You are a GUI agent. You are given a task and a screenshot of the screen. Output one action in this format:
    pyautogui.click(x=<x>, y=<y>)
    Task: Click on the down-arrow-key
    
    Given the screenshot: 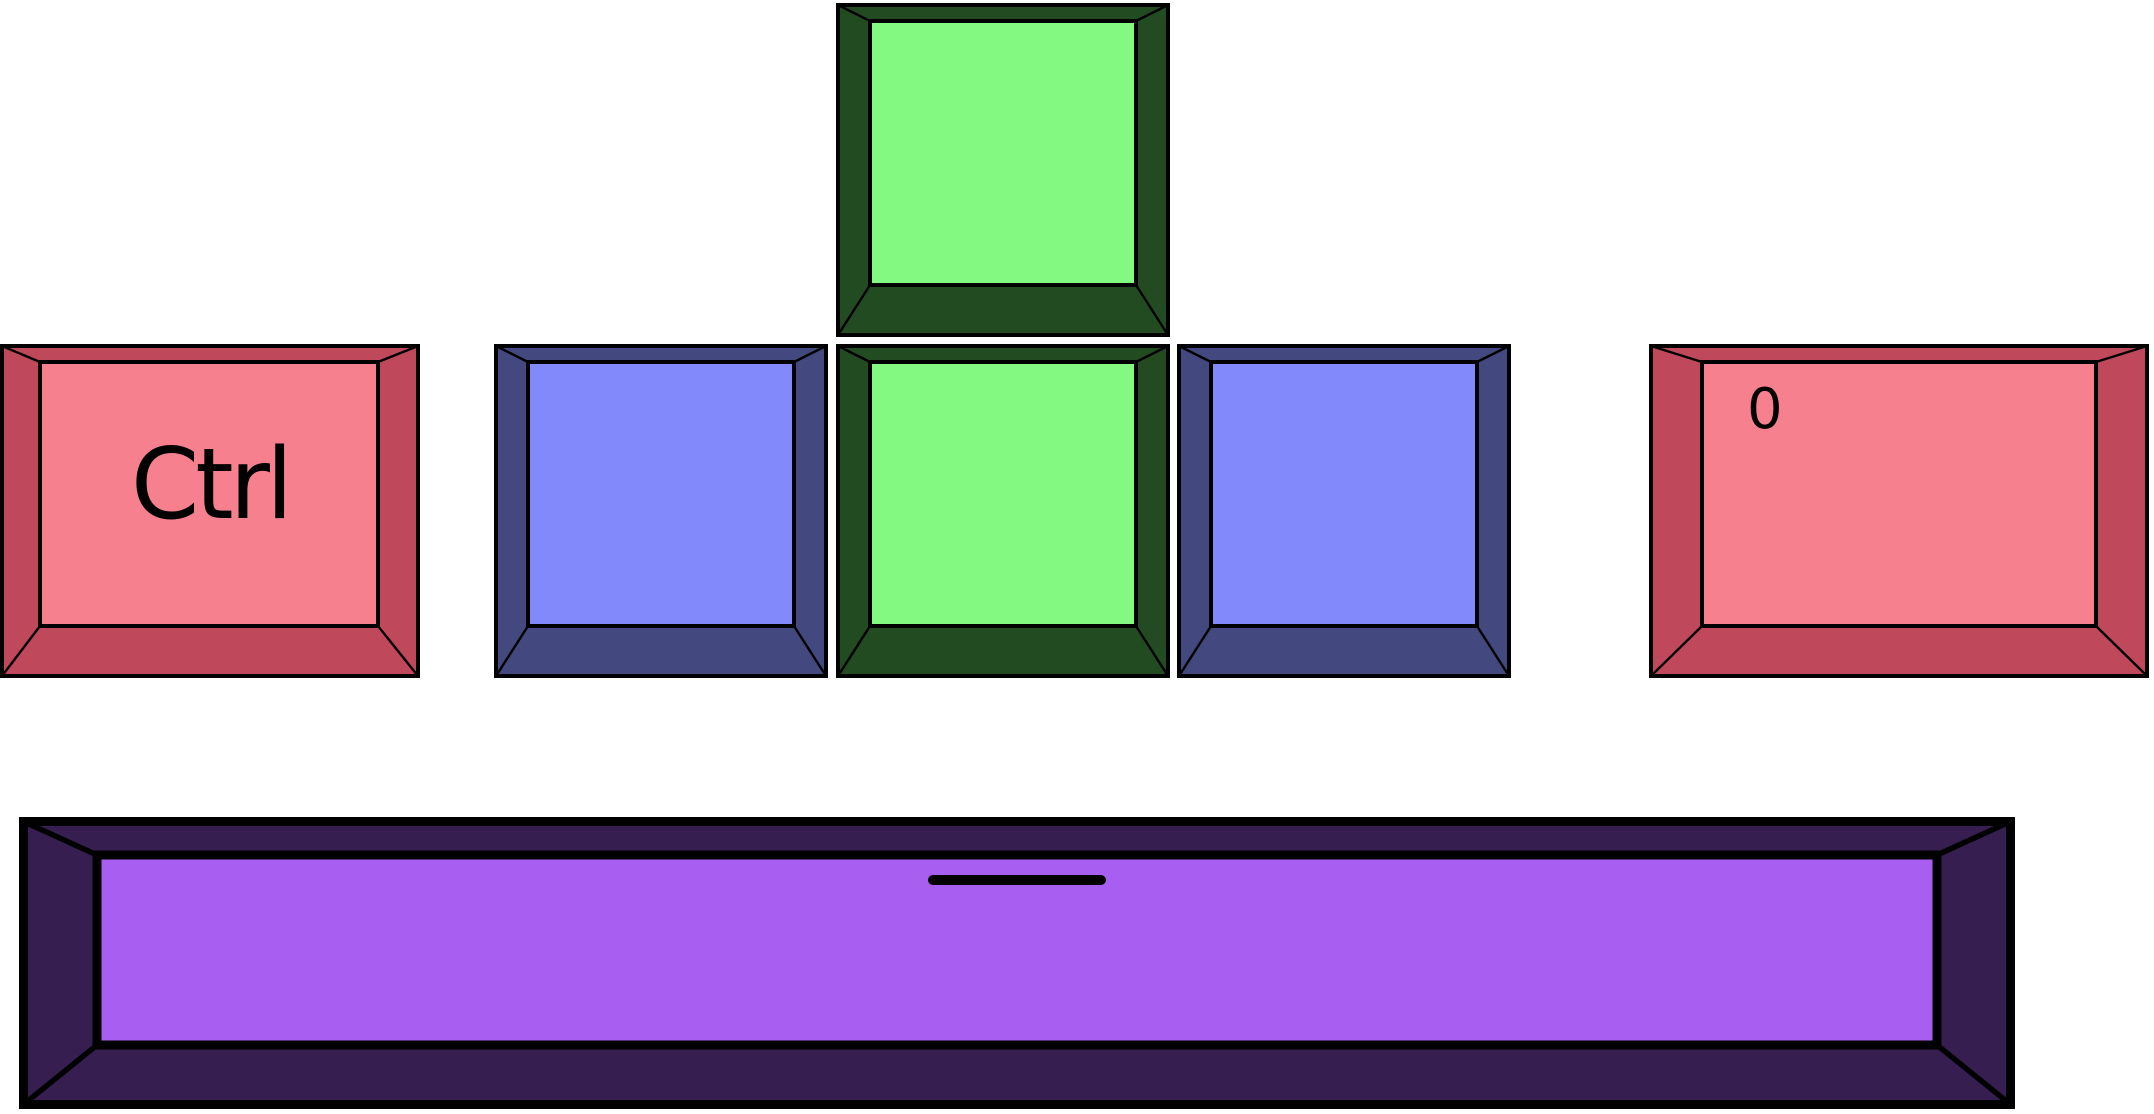 What is the action you would take?
    pyautogui.click(x=1003, y=511)
    